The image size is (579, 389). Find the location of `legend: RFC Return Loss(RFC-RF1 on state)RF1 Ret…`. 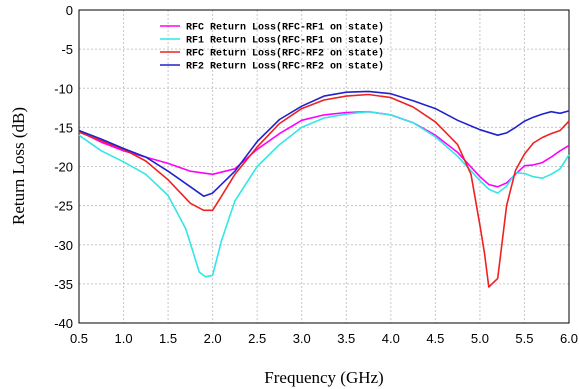

legend: RFC Return Loss(RFC-RF1 on state)RF1 Ret… is located at coordinates (272, 47).